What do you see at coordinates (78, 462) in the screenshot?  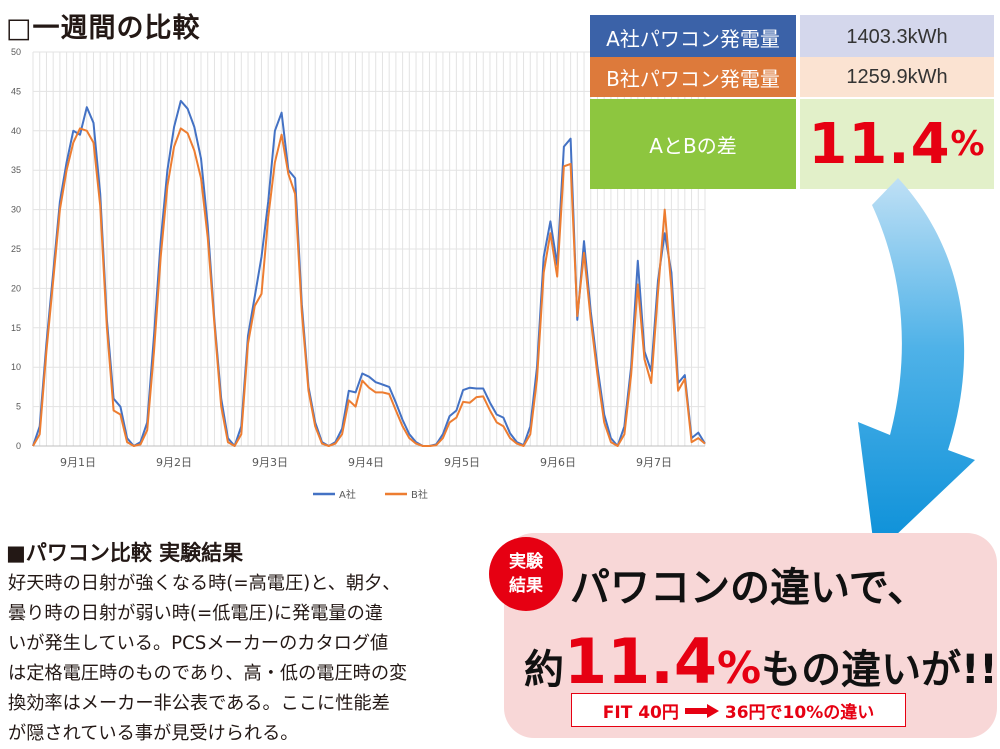 I see `x-tick-label: 9月1日` at bounding box center [78, 462].